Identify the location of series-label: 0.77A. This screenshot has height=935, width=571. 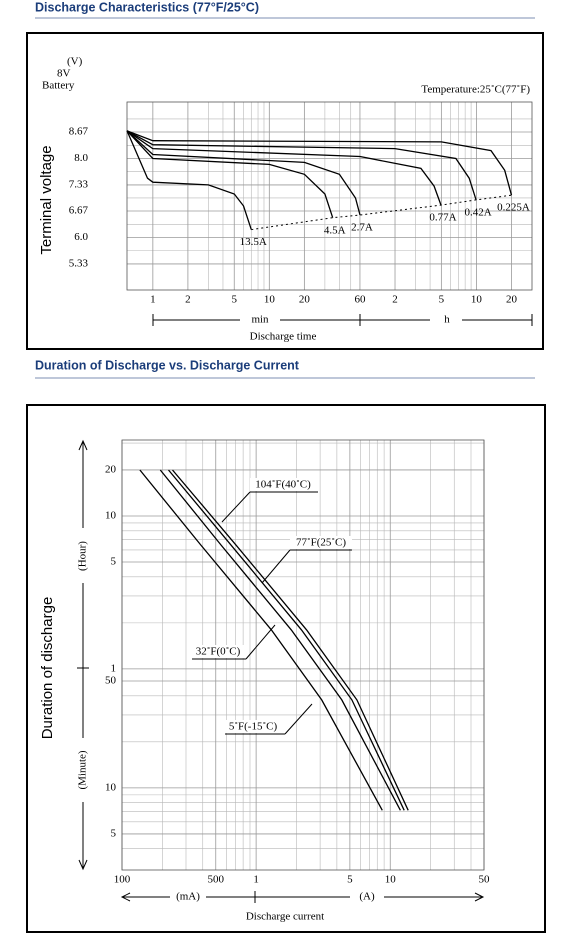
(442, 218).